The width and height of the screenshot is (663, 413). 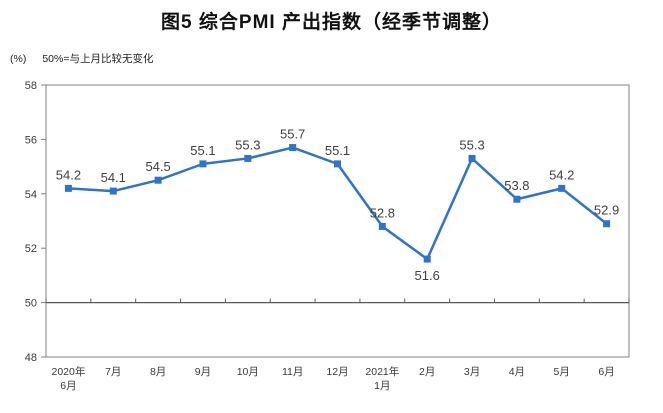 I want to click on data-point-label: 52.9, so click(x=606, y=210).